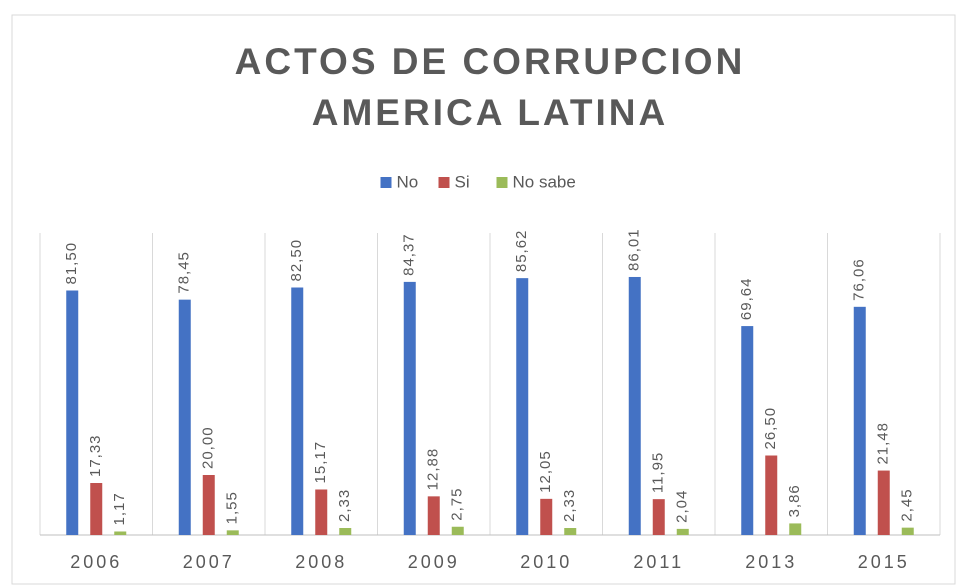  I want to click on x-tick-label: 2013, so click(771, 562).